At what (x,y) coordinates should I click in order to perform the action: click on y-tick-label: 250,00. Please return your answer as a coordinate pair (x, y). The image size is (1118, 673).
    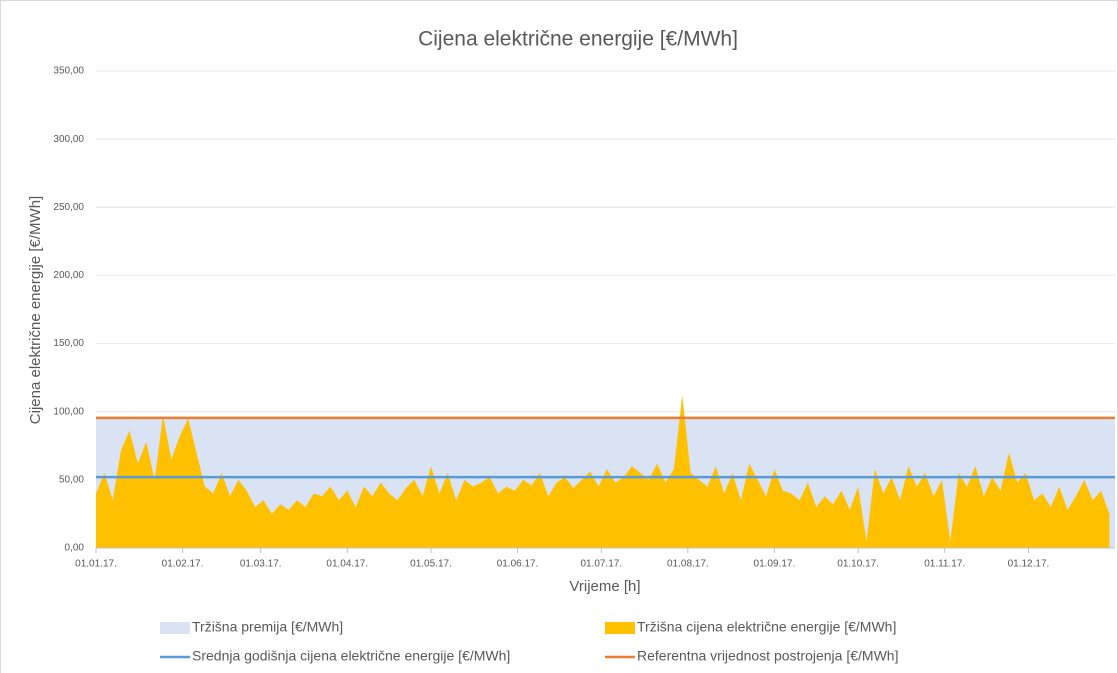
    Looking at the image, I should click on (68, 207).